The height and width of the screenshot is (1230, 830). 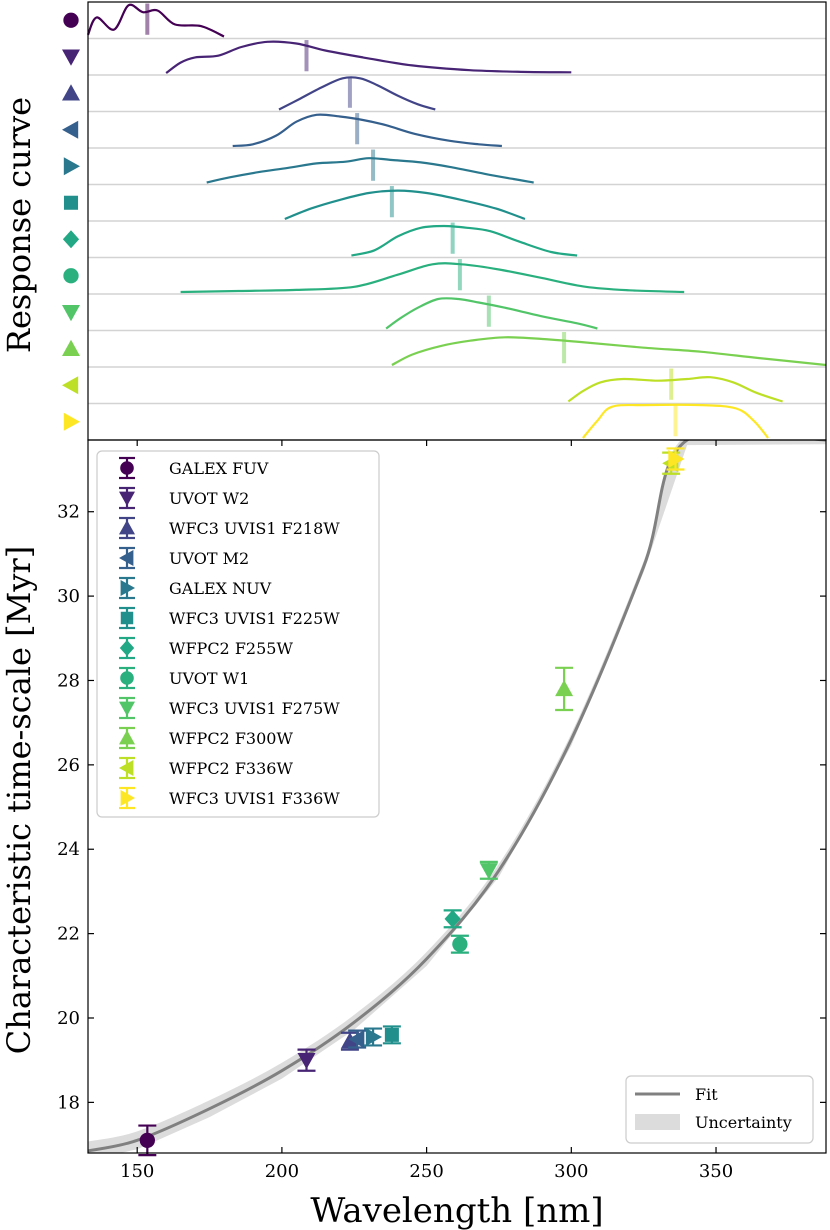 I want to click on legend-label: GALEX FUV, so click(x=219, y=468).